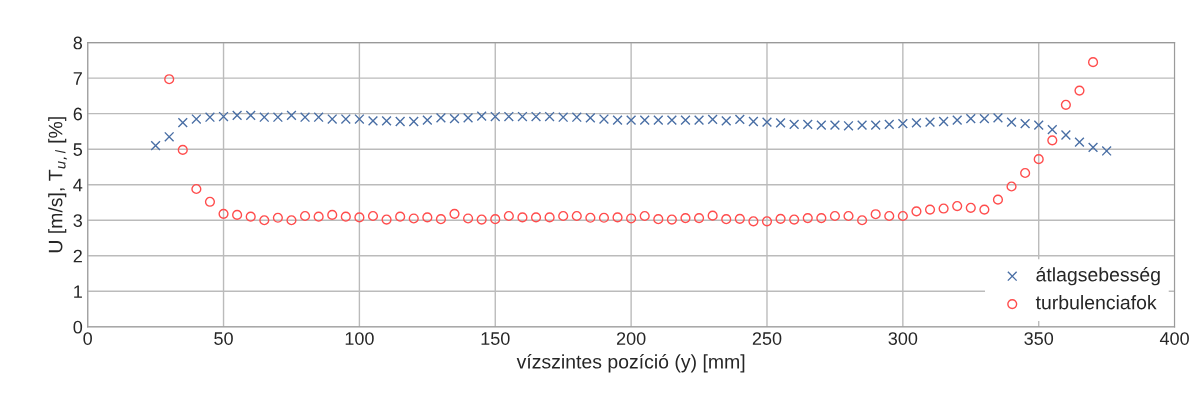  Describe the element at coordinates (78, 43) in the screenshot. I see `y-tick-label: 8` at that location.